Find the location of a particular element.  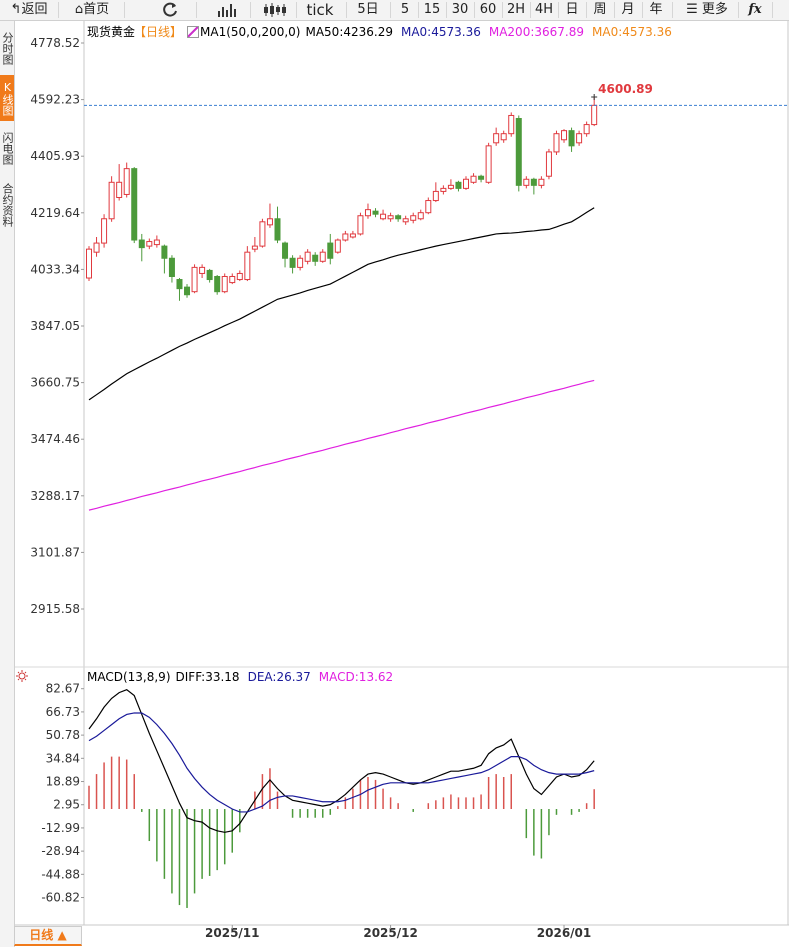

bottom-tab: 日线 ▲ is located at coordinates (48, 936).